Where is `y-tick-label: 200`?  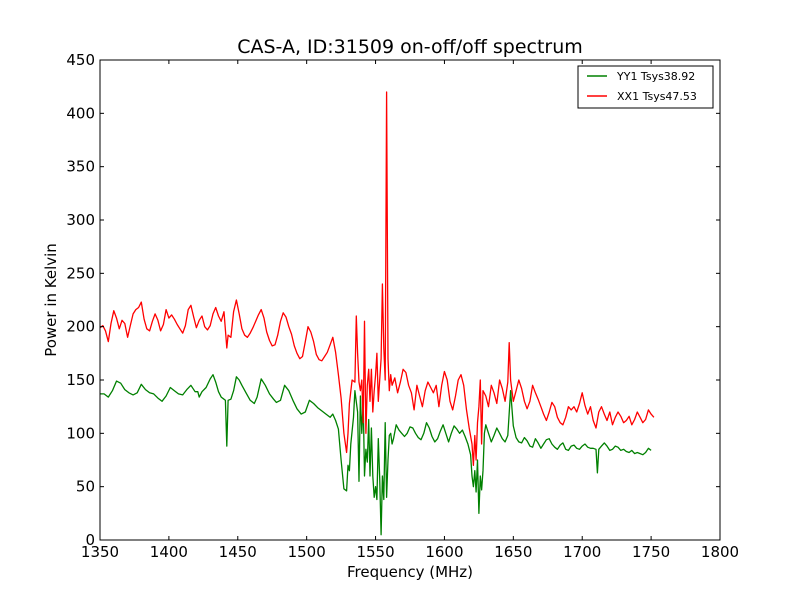 y-tick-label: 200 is located at coordinates (80, 327).